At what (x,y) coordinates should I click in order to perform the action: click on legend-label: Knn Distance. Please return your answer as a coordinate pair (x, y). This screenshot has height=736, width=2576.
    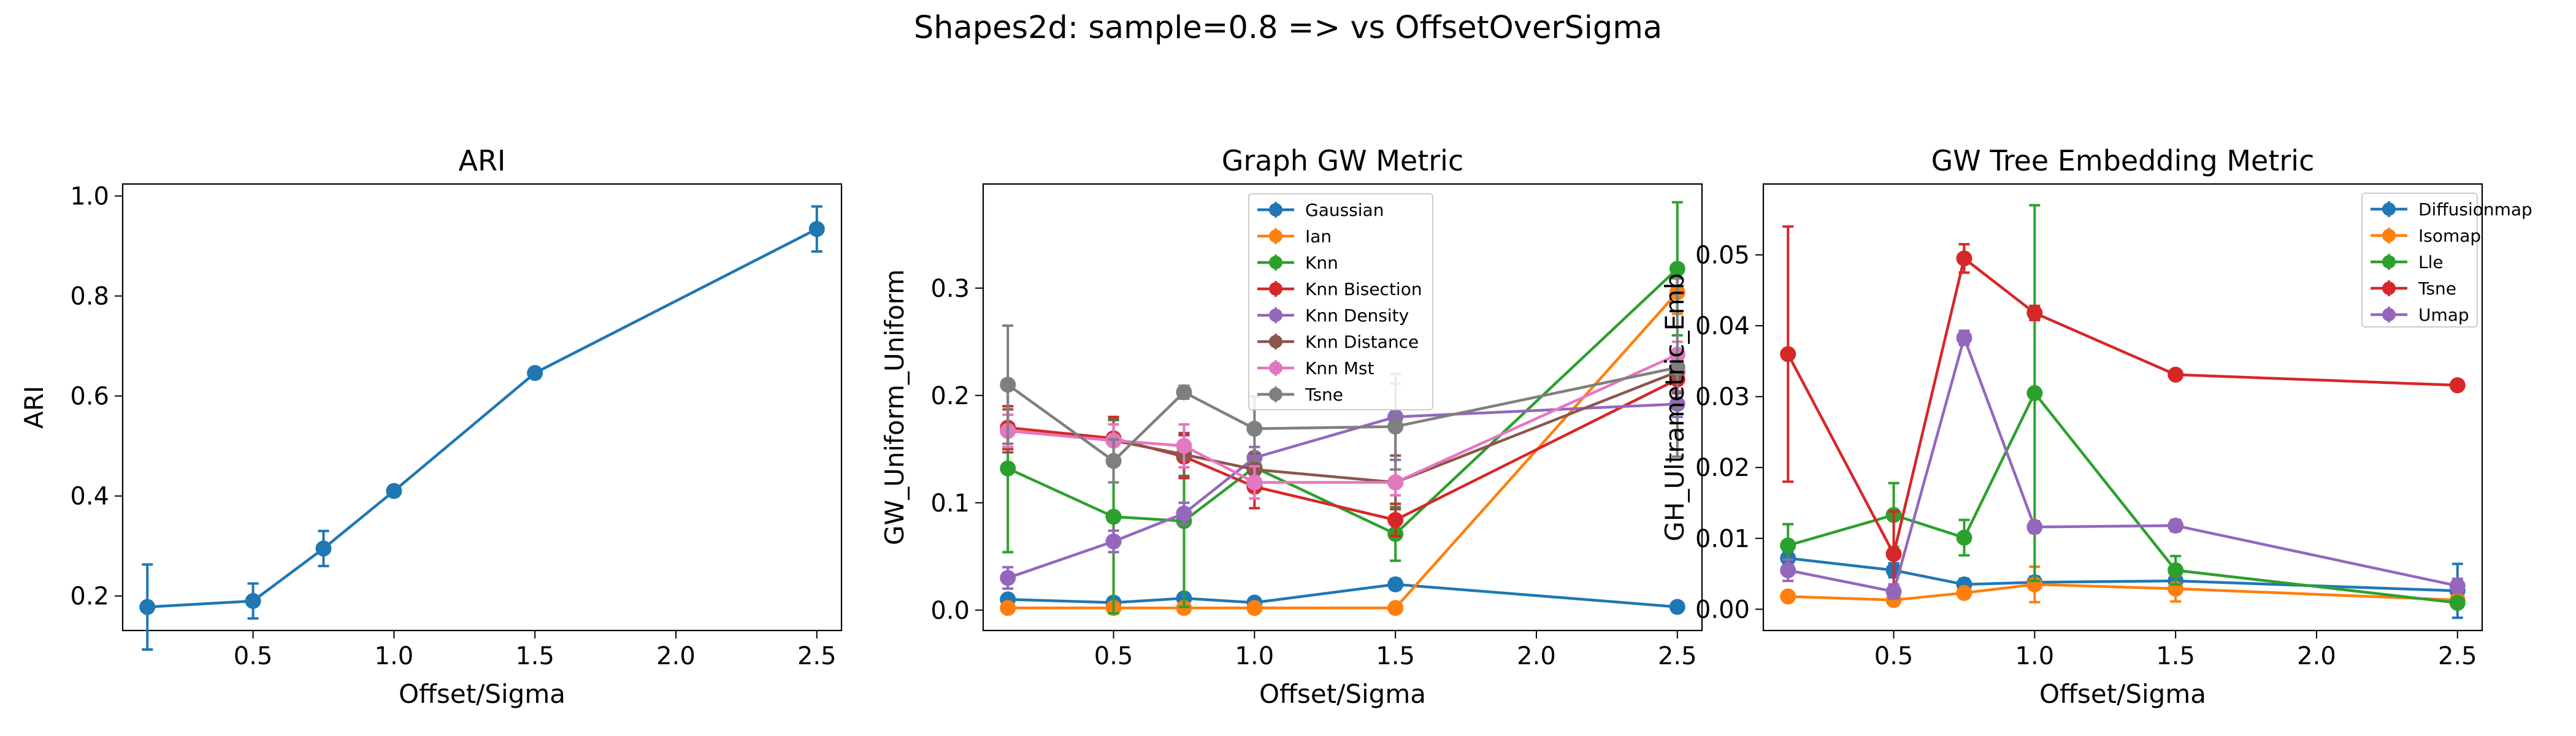
    Looking at the image, I should click on (1362, 342).